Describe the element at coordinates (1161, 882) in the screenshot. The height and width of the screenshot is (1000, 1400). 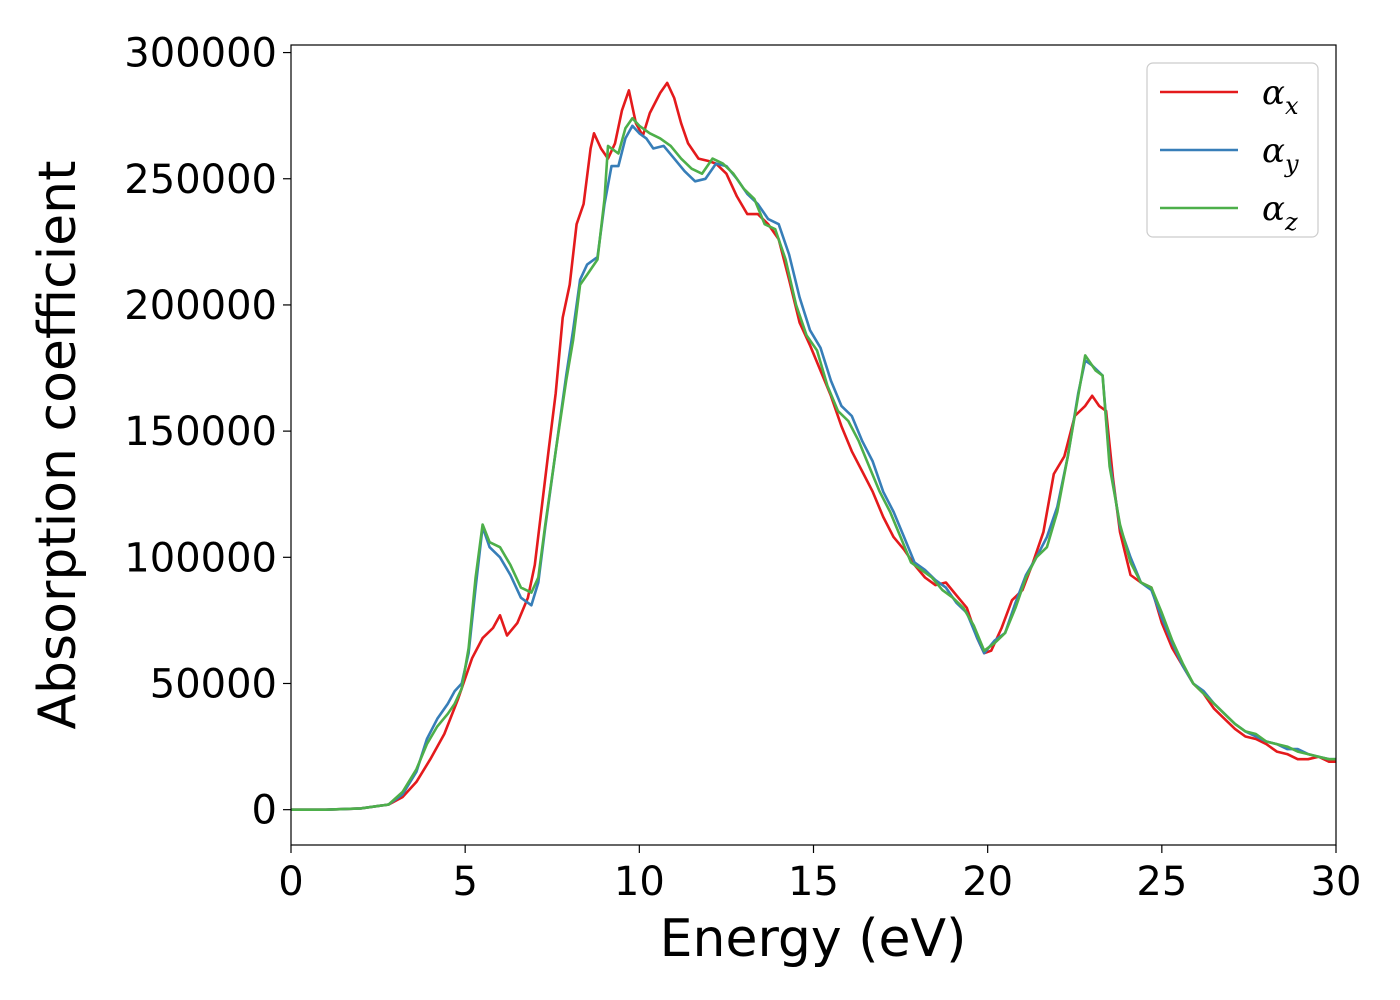
I see `x-tick-label: 25` at that location.